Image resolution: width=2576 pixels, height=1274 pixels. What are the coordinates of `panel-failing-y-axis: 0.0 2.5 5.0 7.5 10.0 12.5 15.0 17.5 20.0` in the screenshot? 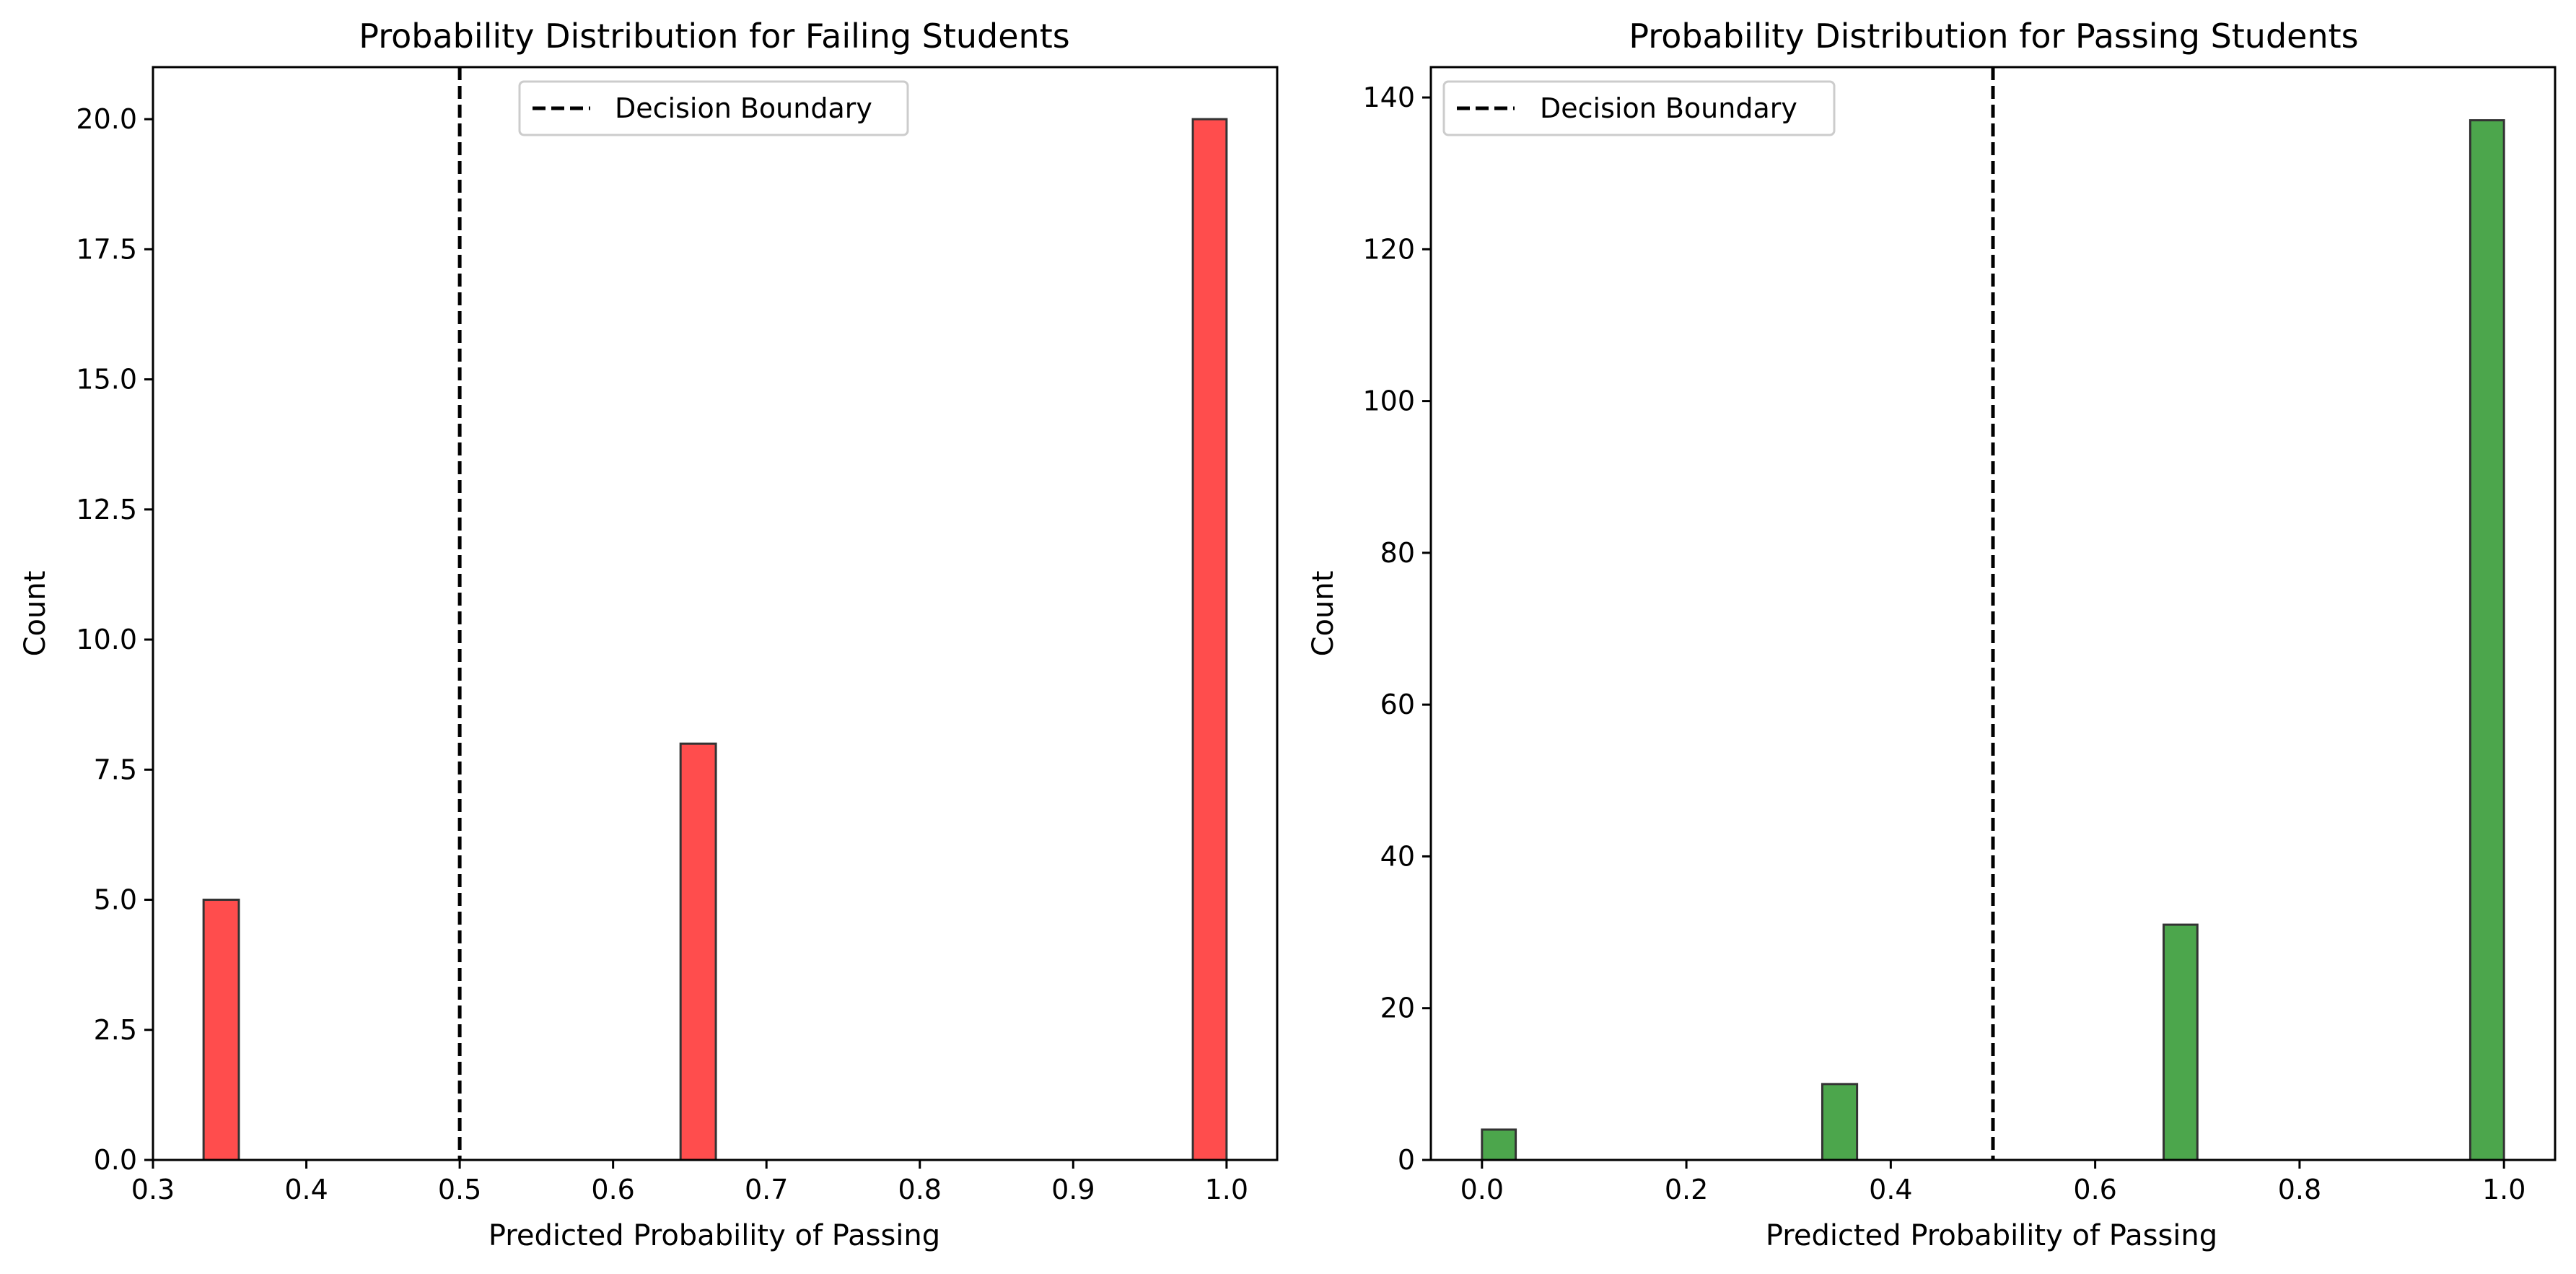 It's located at (114, 639).